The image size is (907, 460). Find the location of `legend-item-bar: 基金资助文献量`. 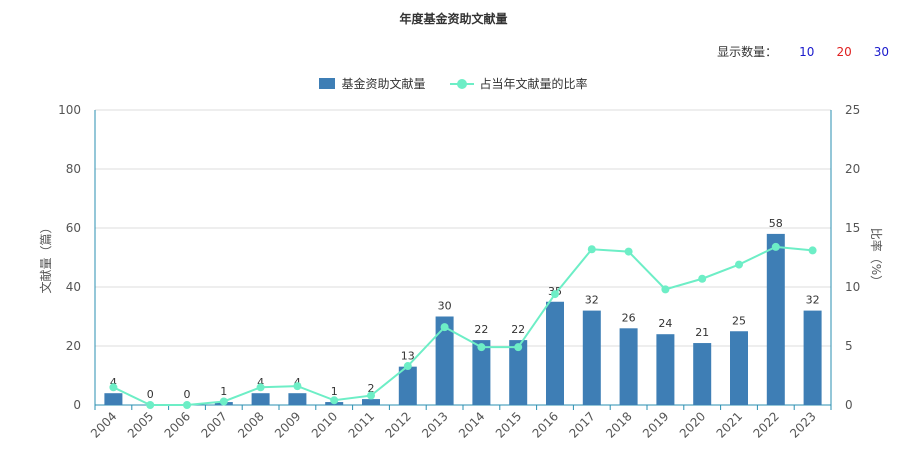

legend-item-bar: 基金资助文献量 is located at coordinates (372, 83).